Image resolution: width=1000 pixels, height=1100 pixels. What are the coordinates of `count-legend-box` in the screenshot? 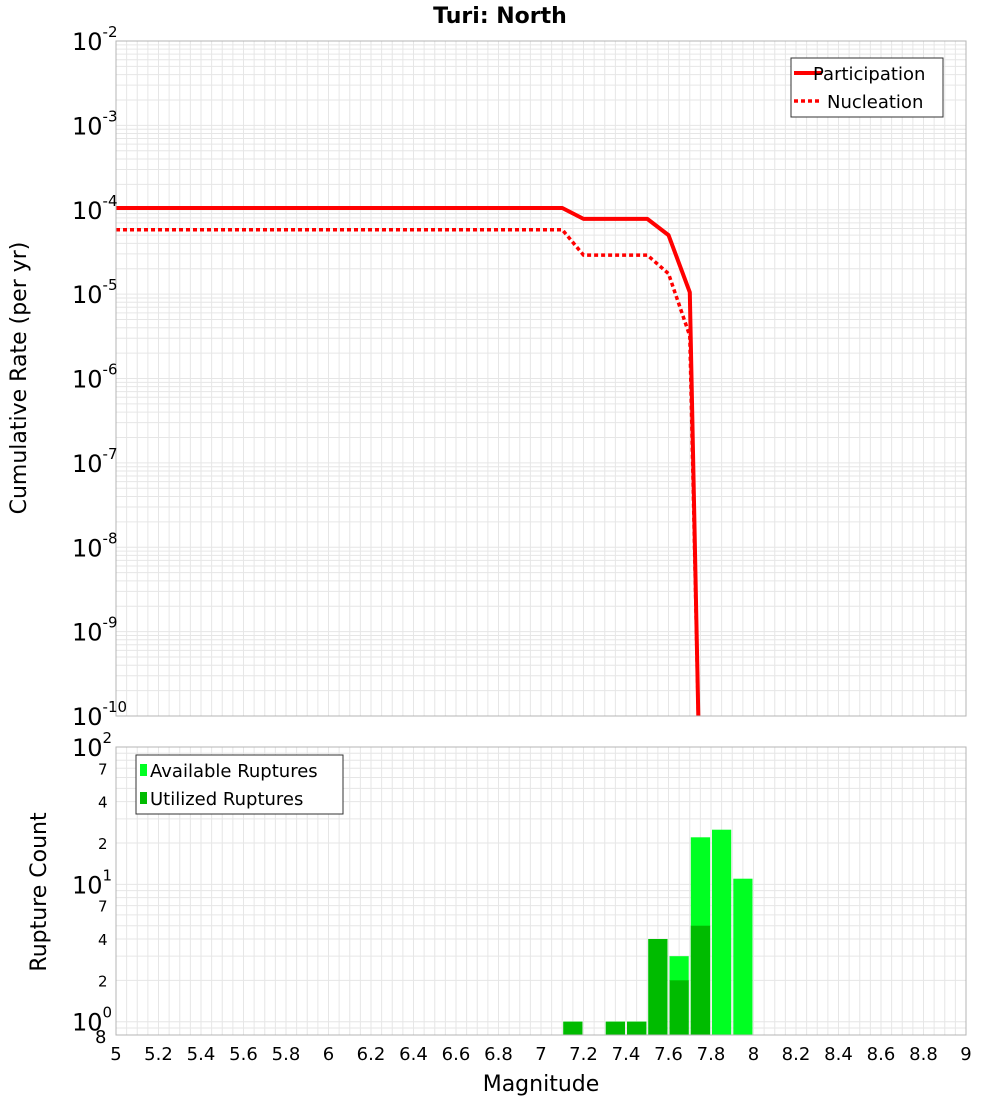 It's located at (239, 784).